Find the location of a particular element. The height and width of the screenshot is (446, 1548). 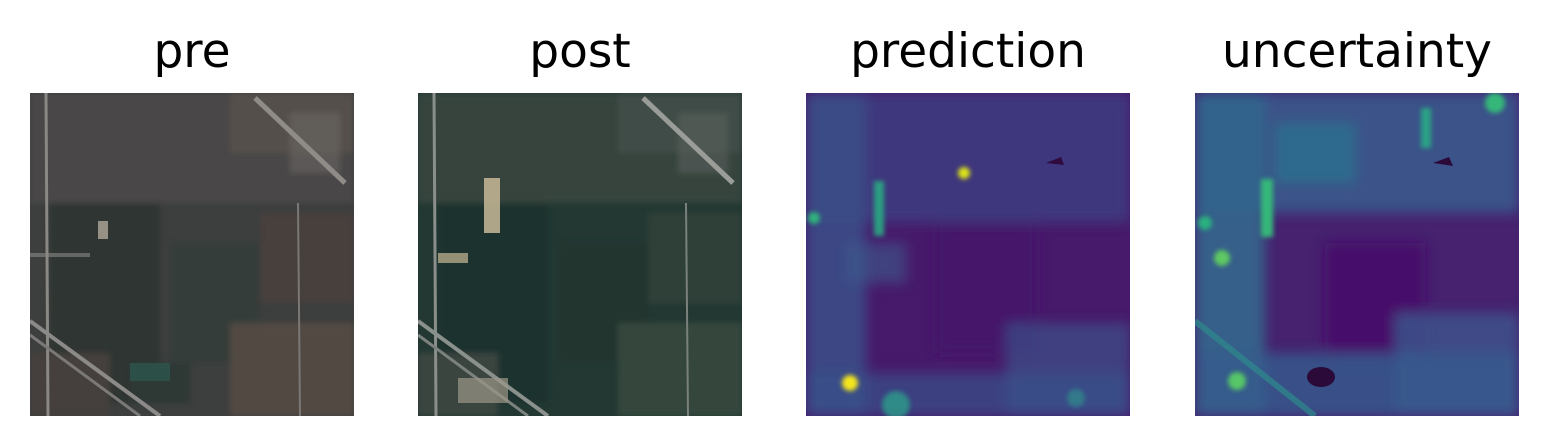

prediction-title: prediction is located at coordinates (968, 51).